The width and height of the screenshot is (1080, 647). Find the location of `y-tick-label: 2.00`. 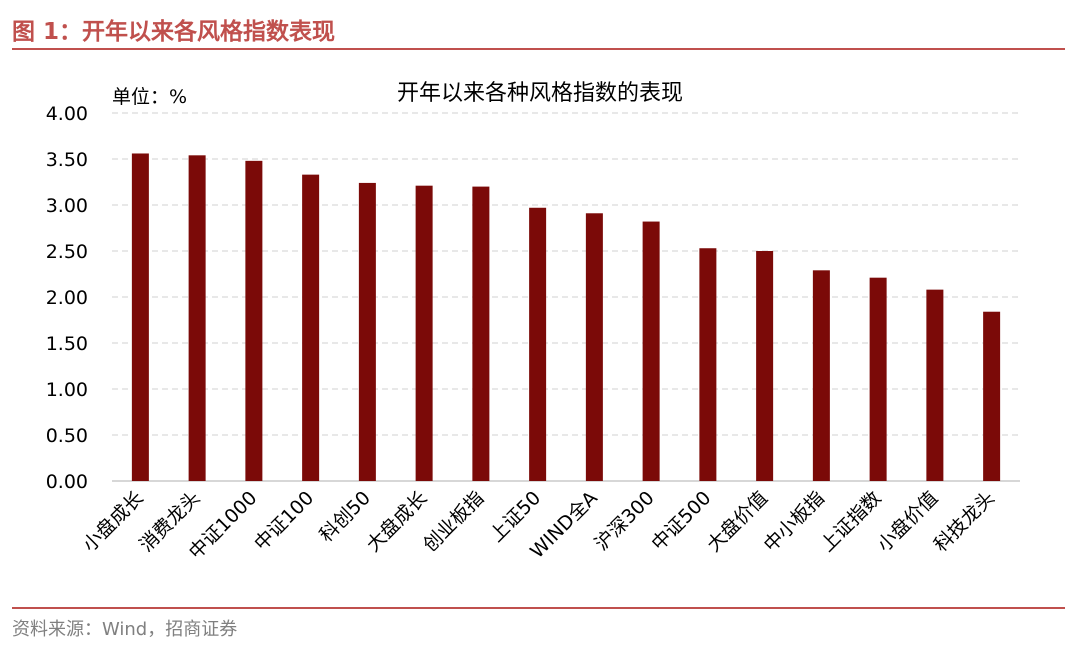

y-tick-label: 2.00 is located at coordinates (67, 298).